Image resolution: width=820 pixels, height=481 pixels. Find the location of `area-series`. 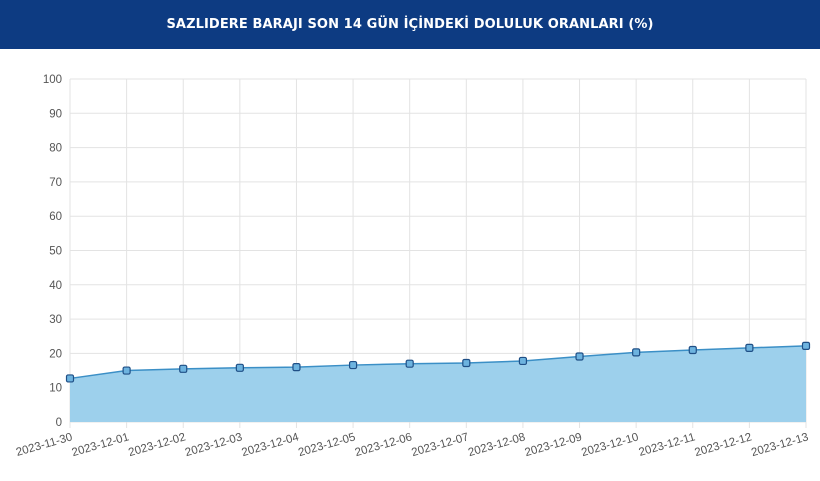

area-series is located at coordinates (438, 383).